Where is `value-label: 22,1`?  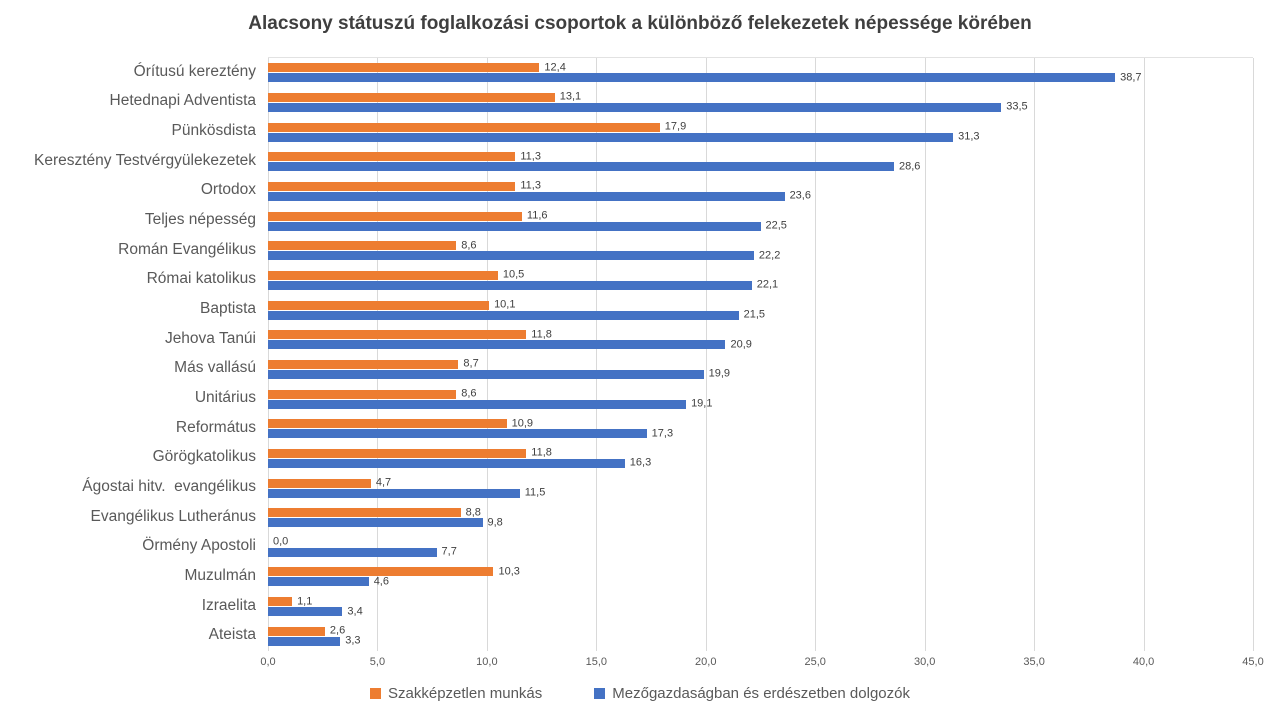 value-label: 22,1 is located at coordinates (767, 284).